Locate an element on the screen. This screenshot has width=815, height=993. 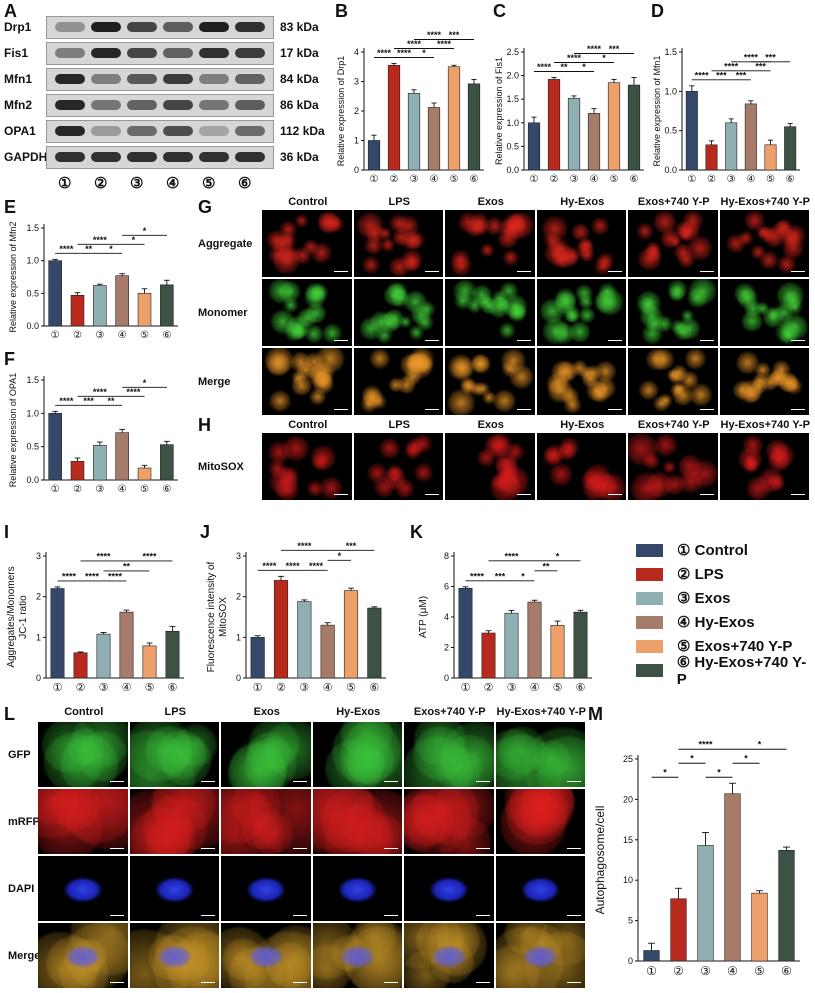
legend-label: ③ Exos is located at coordinates (704, 598).